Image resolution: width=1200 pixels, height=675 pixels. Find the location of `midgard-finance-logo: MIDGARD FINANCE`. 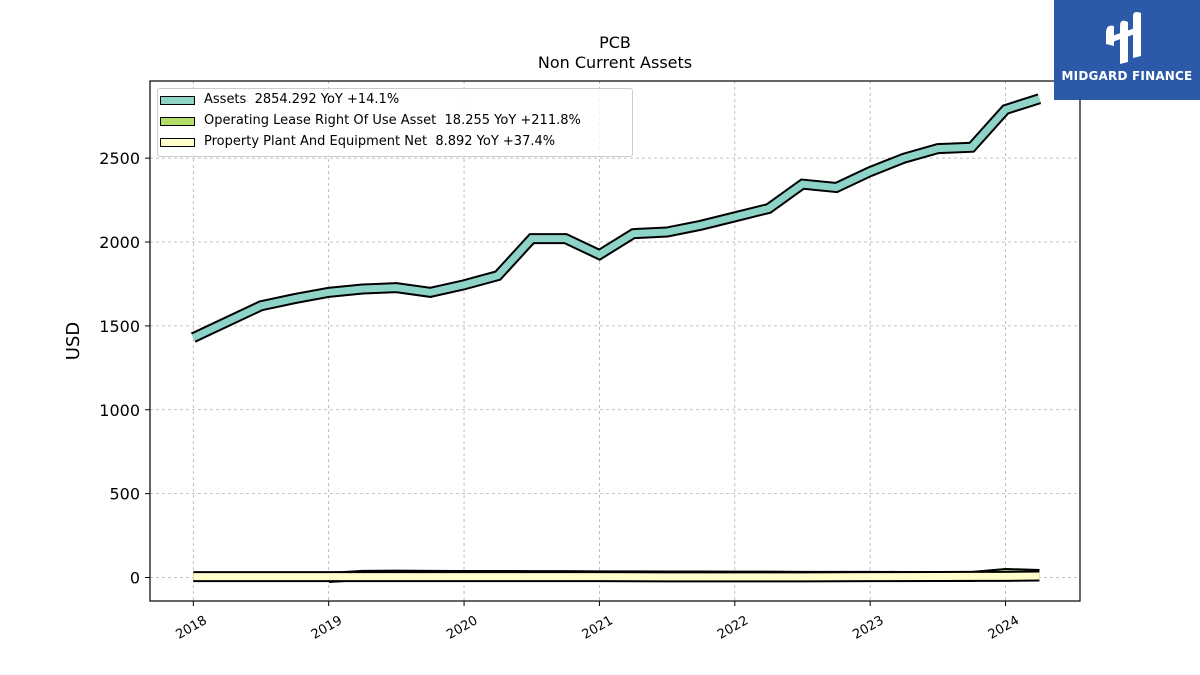

midgard-finance-logo: MIDGARD FINANCE is located at coordinates (1127, 50).